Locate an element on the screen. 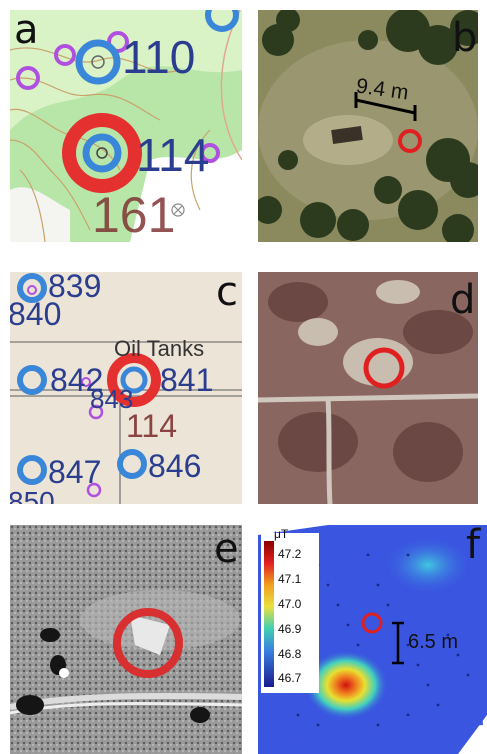 The width and height of the screenshot is (487, 754). well-label-850: 850 is located at coordinates (32, 495).